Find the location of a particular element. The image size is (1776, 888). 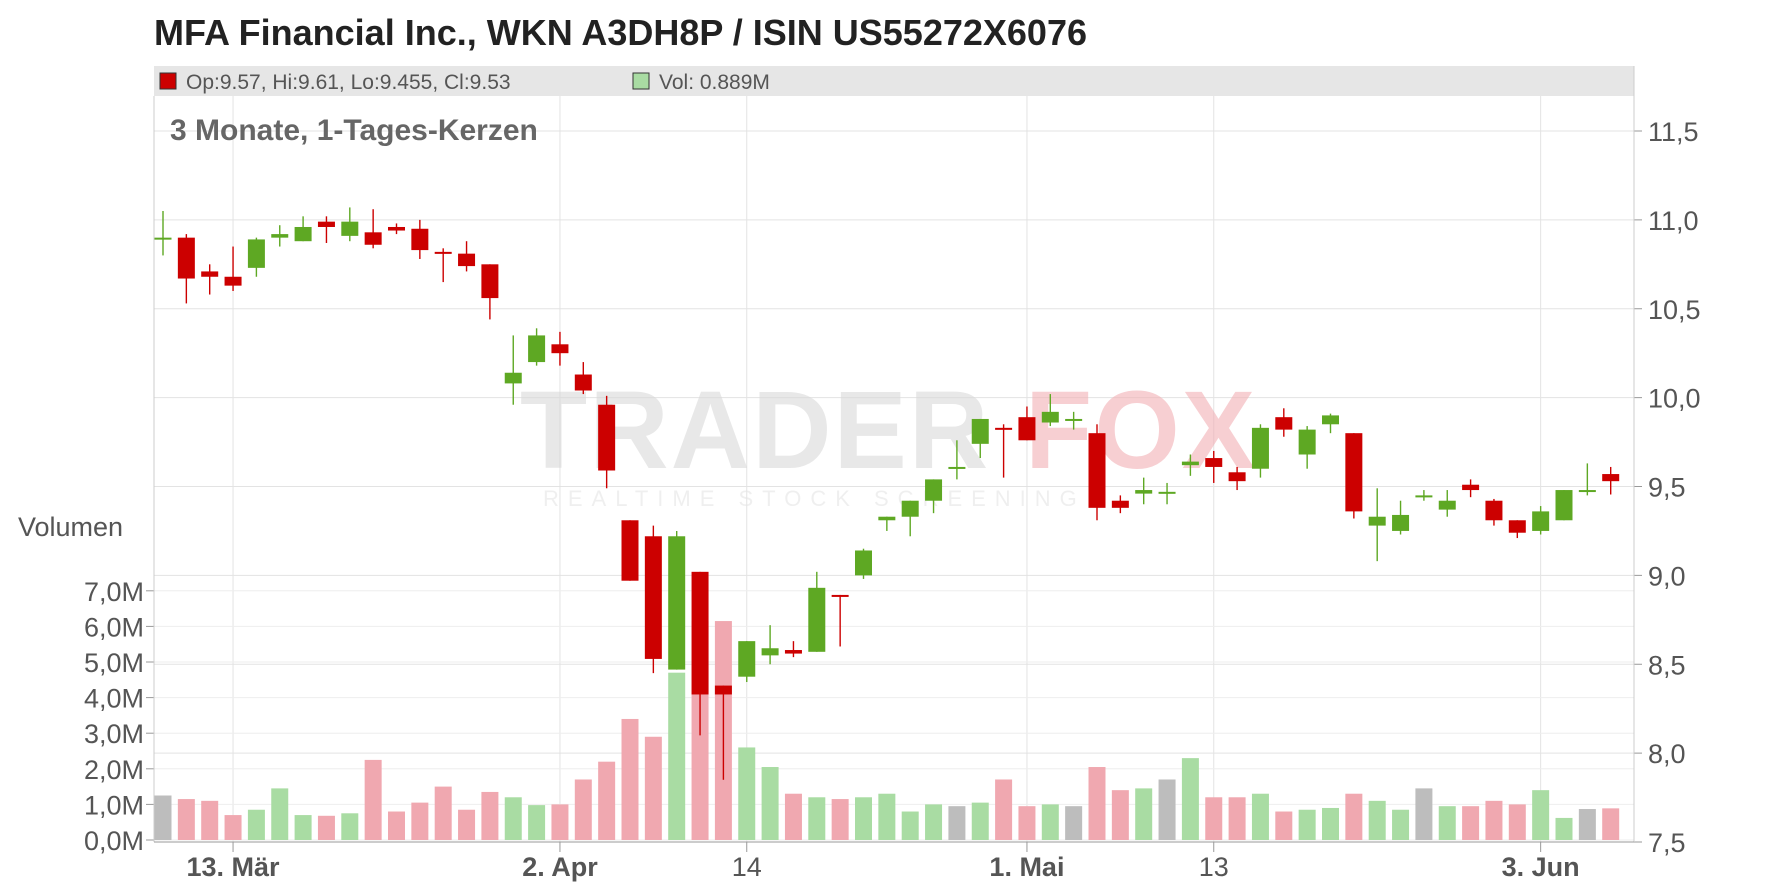

volume-axis: 0,0M 1,0M 2,0M 3,0M 4,0M 5,0M 6,0M 7,0M is located at coordinates (119, 716).